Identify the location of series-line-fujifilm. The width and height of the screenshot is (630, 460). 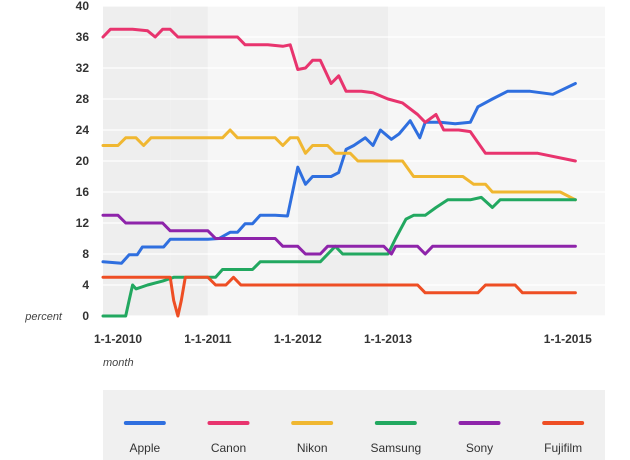
(339, 296).